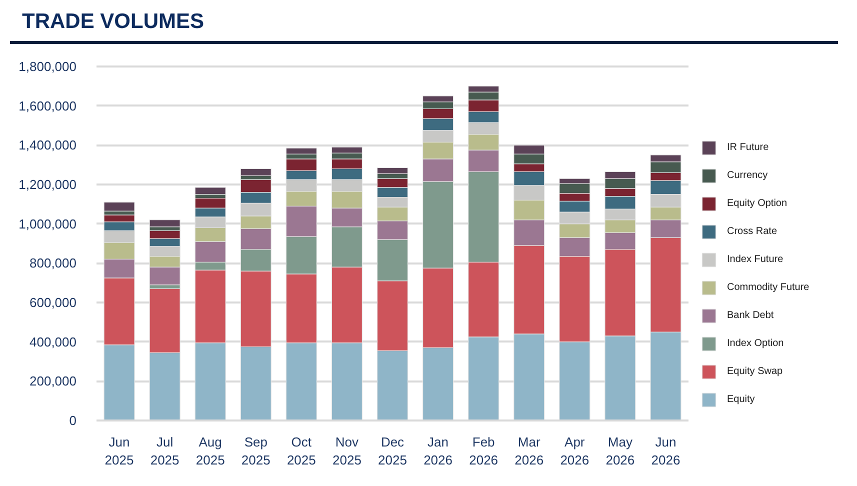  Describe the element at coordinates (210, 451) in the screenshot. I see `x-tick-label: Aug 2025` at that location.